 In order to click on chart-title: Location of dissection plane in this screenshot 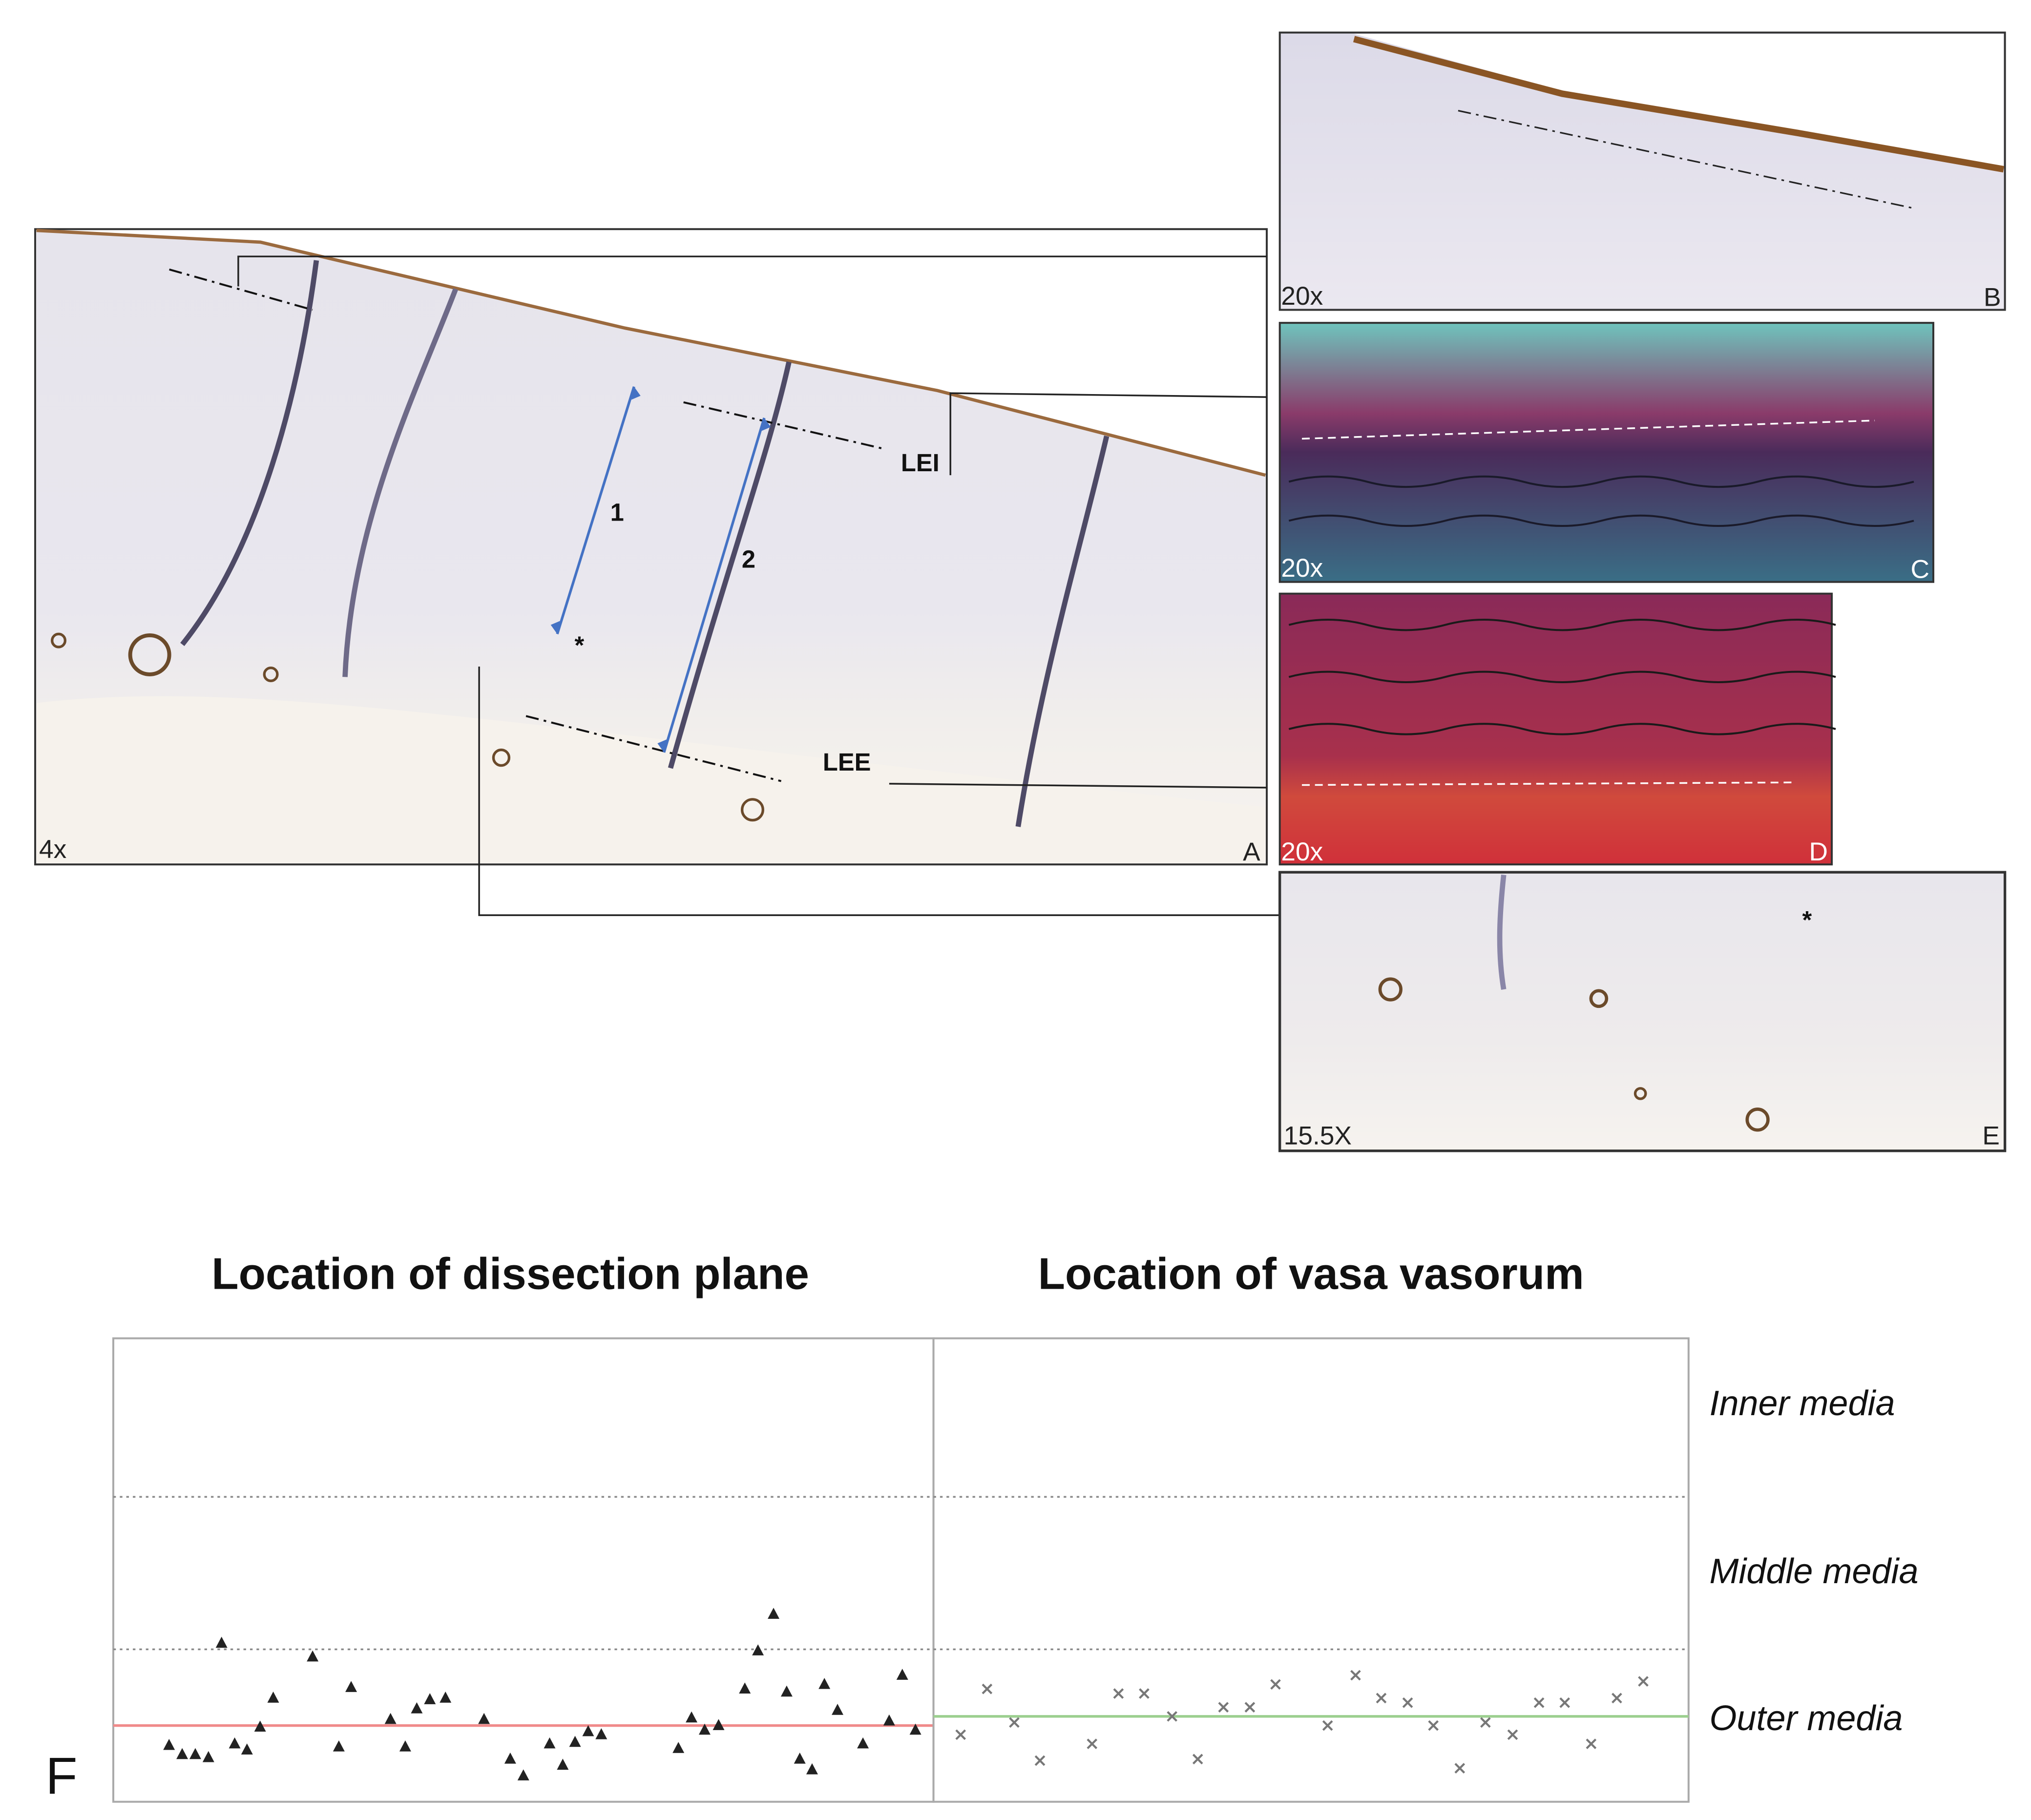, I will do `click(510, 1273)`.